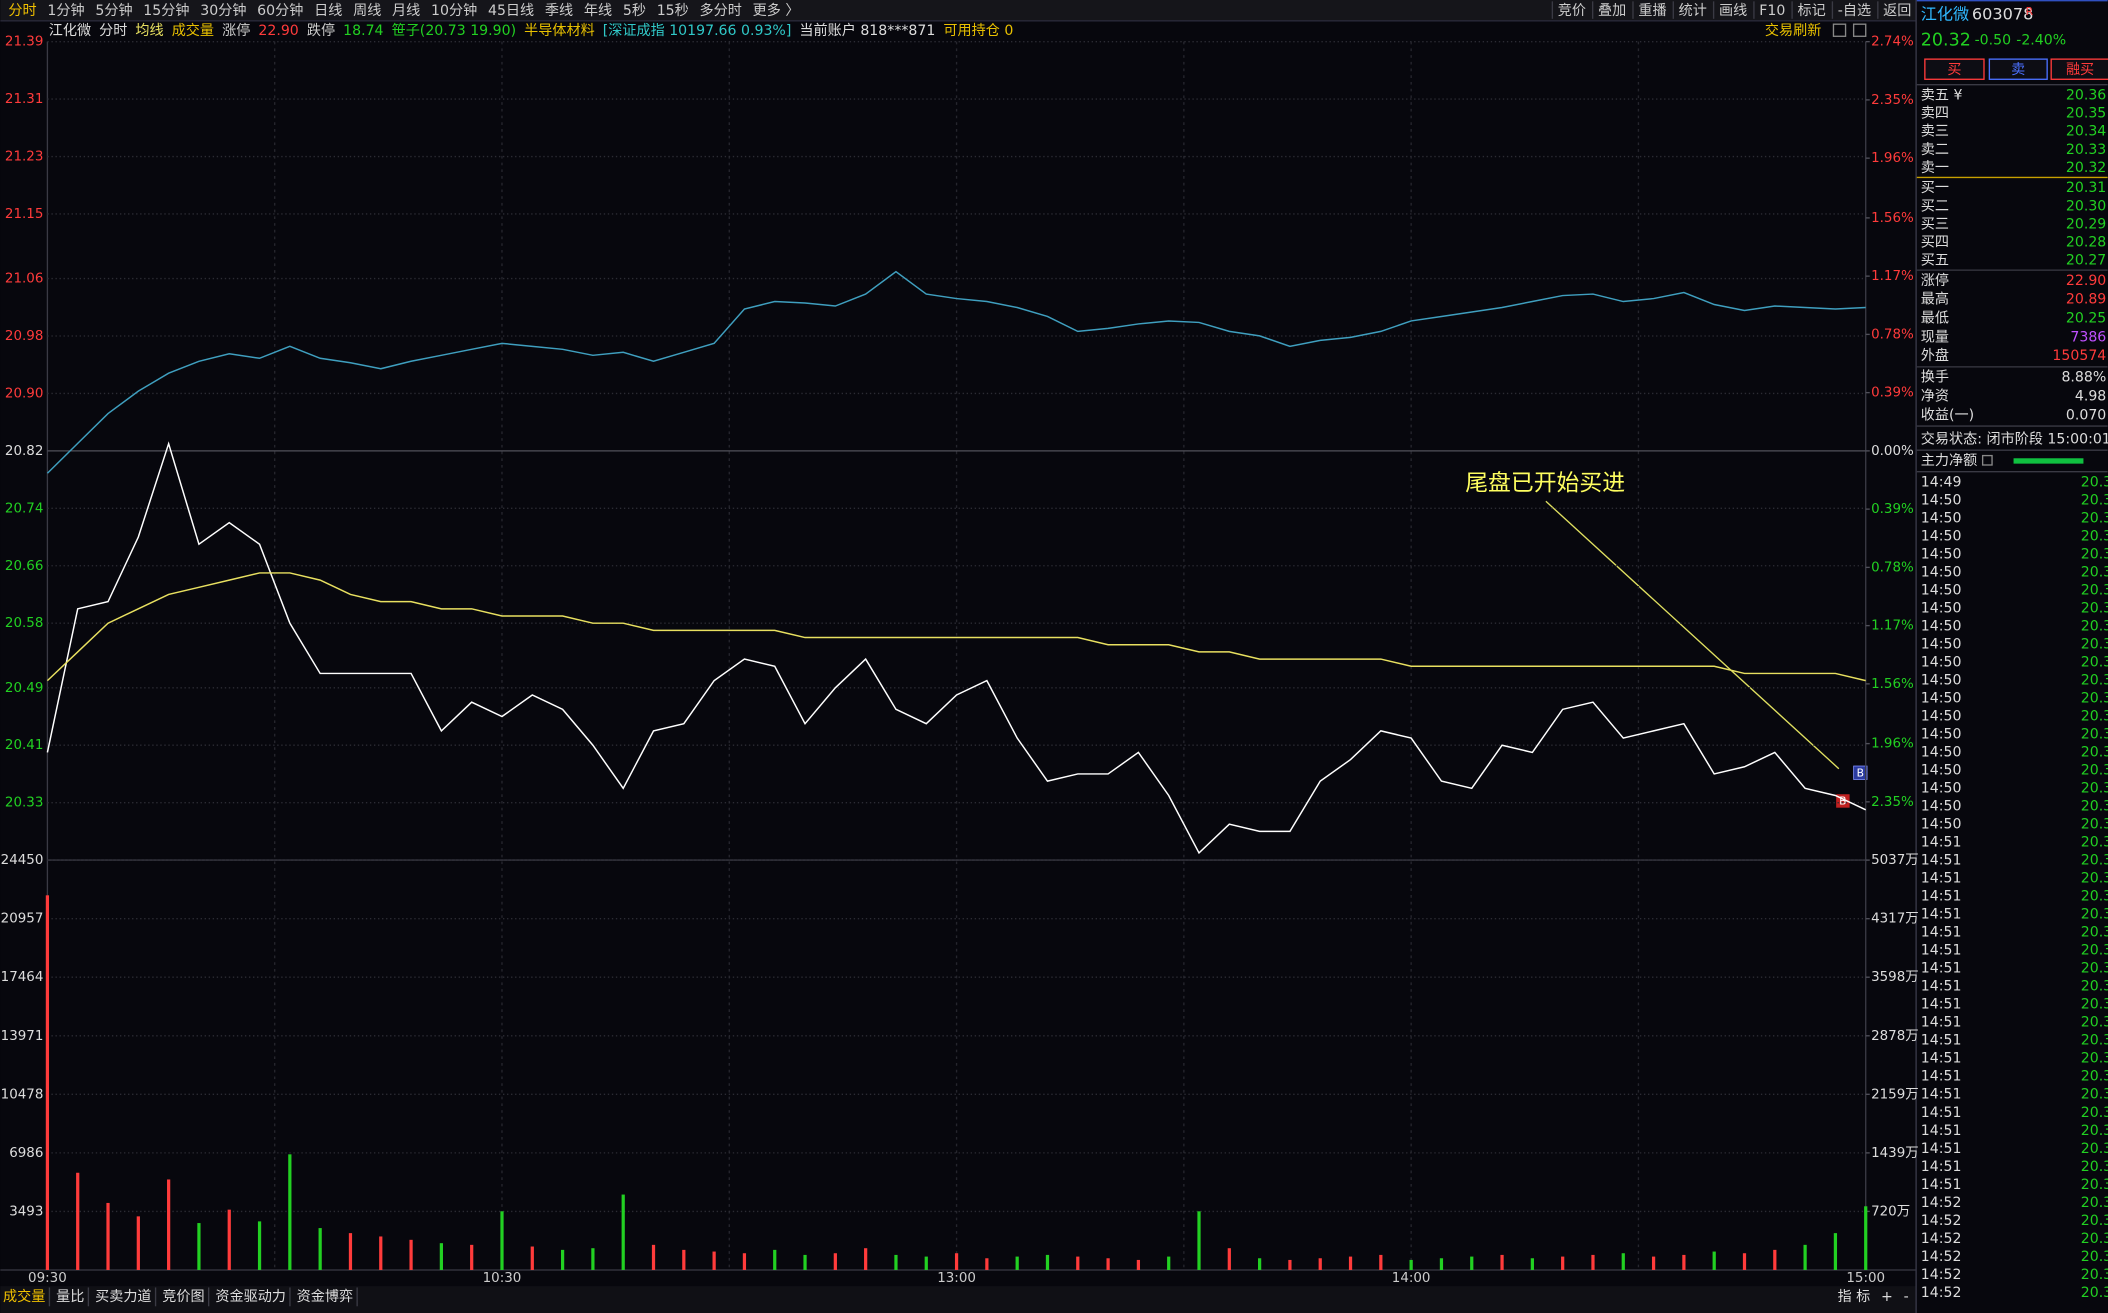 Image resolution: width=2108 pixels, height=1313 pixels. I want to click on trade-button-label: 买, so click(1954, 70).